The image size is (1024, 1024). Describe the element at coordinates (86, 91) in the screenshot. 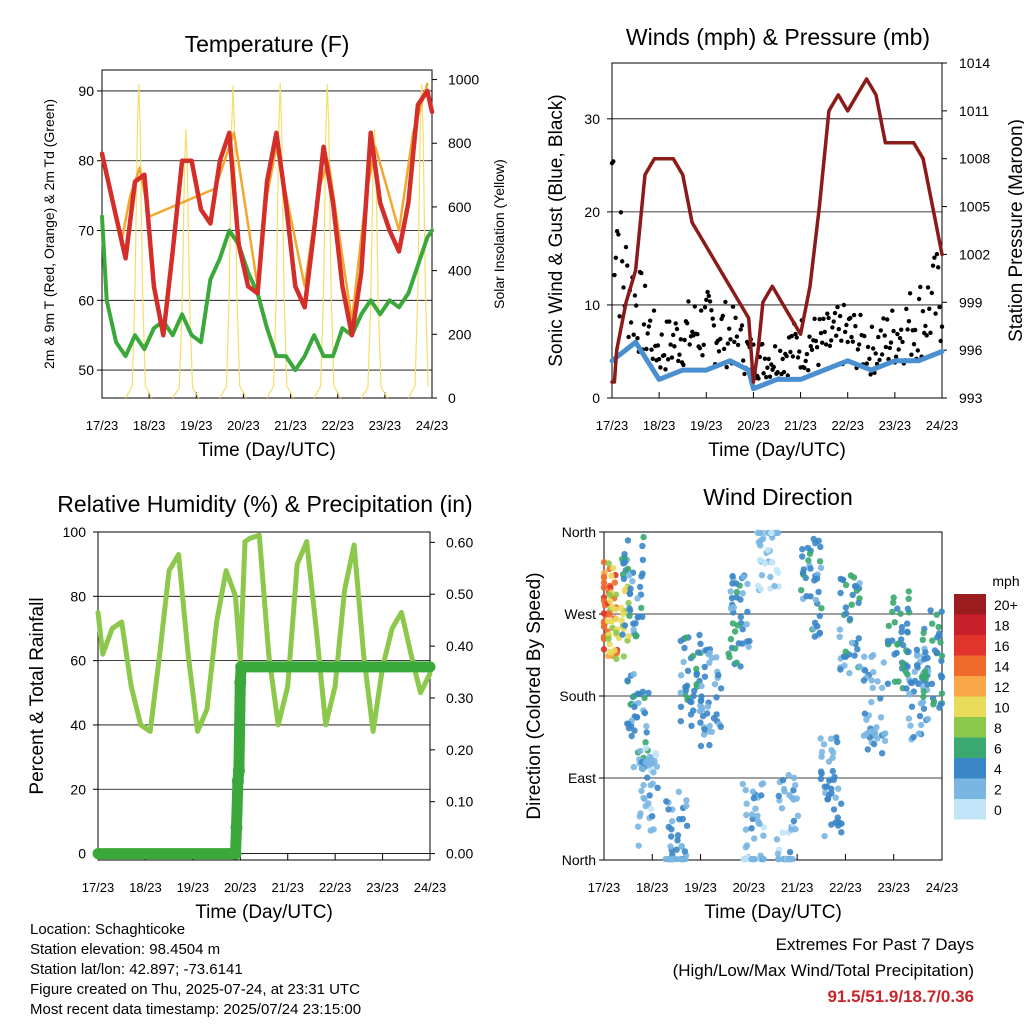

I see `y-tick-label: 90` at that location.